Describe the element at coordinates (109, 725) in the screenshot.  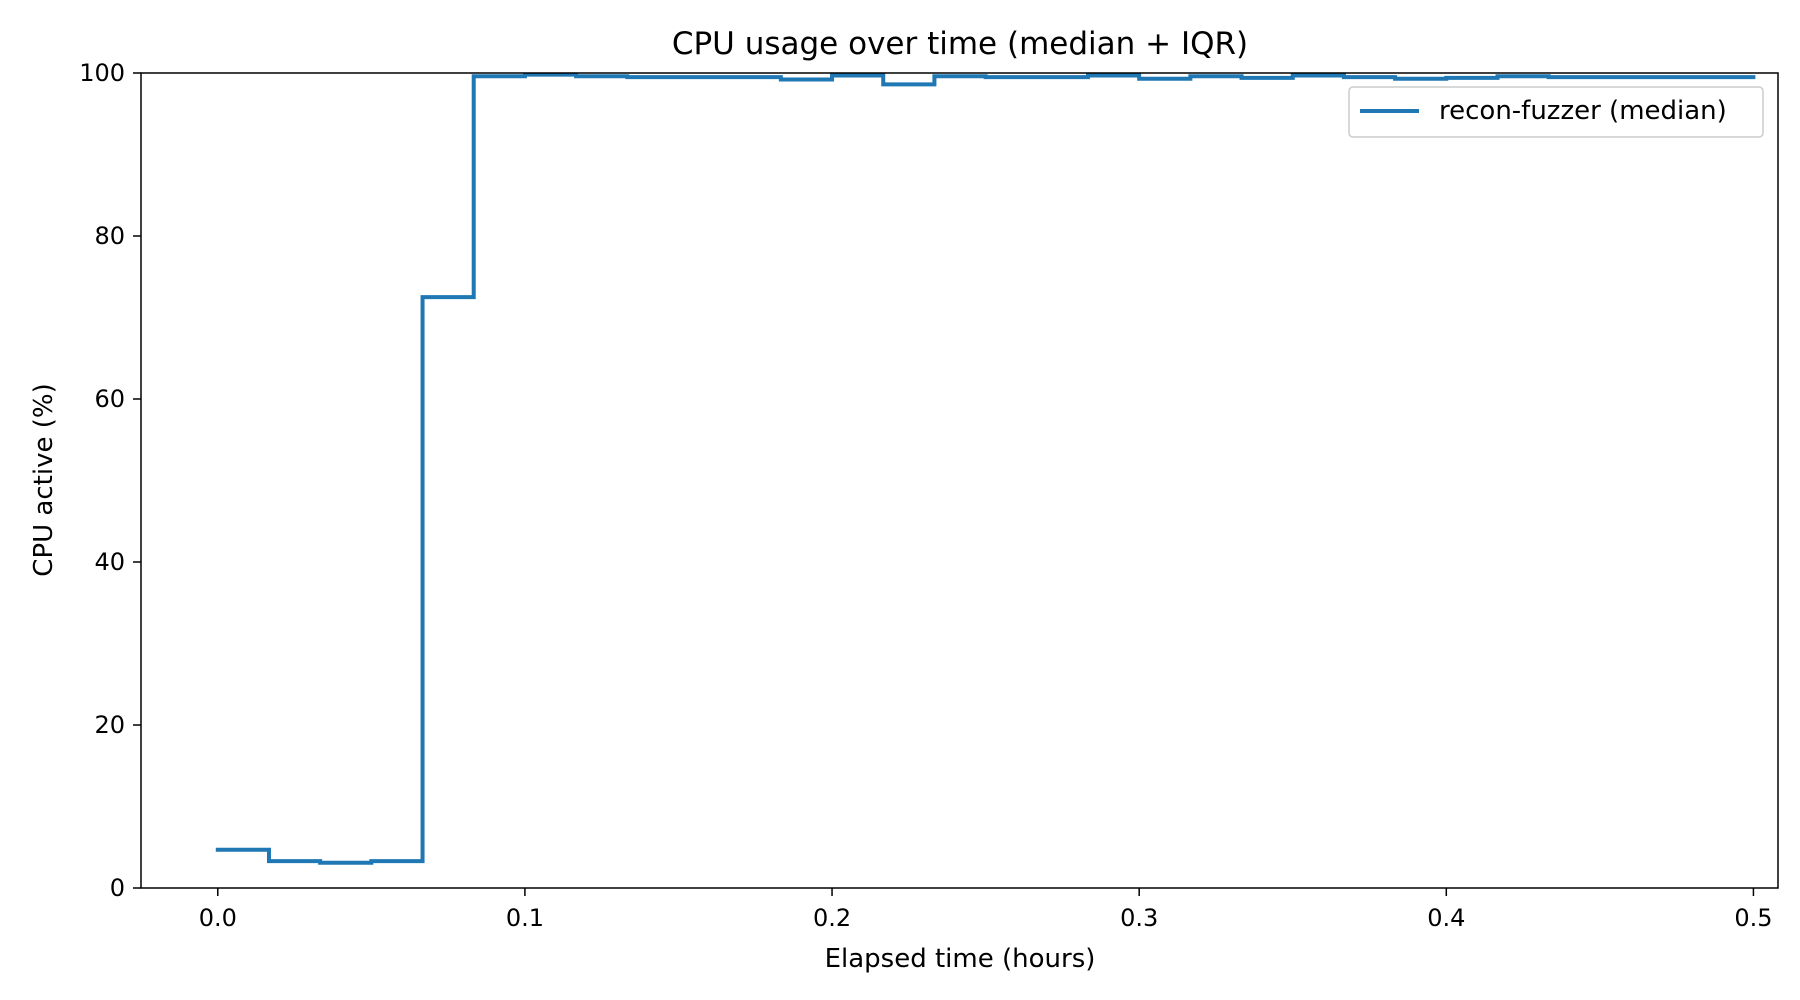
I see `y-tick-label: 20` at that location.